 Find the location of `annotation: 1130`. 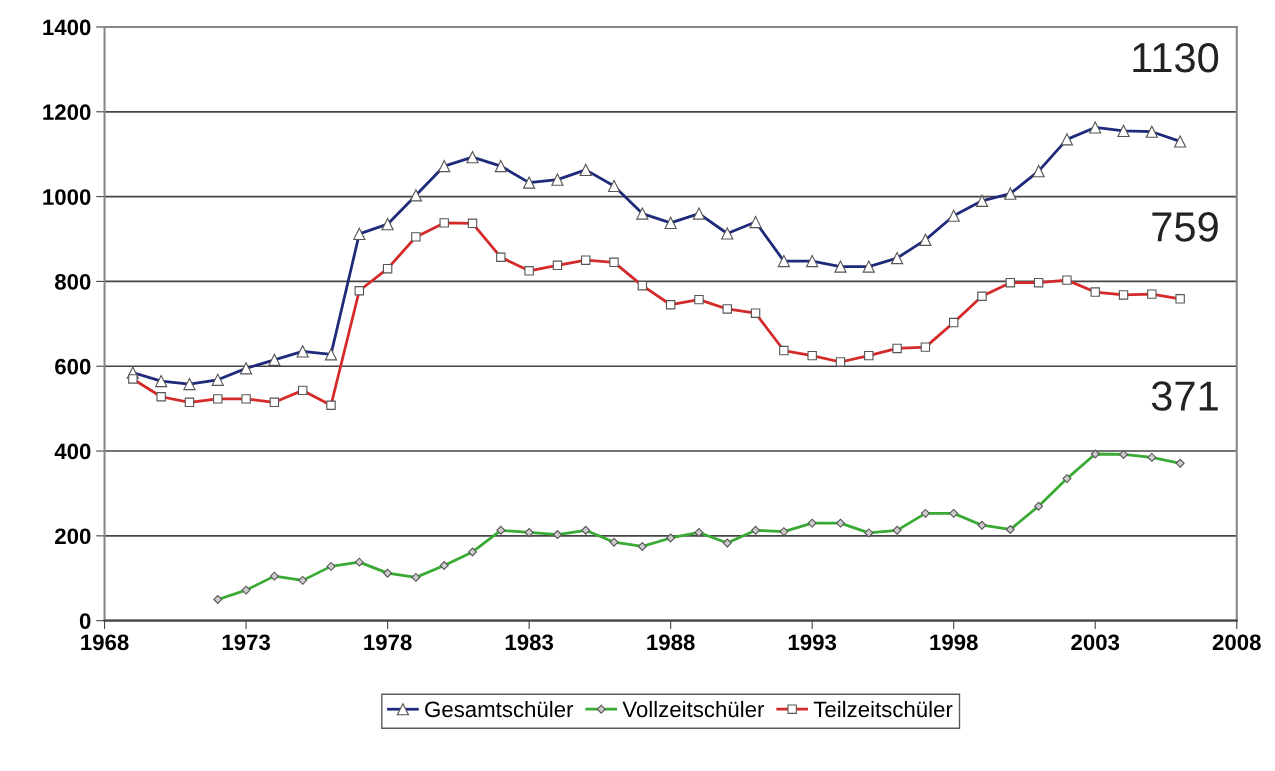

annotation: 1130 is located at coordinates (1176, 57).